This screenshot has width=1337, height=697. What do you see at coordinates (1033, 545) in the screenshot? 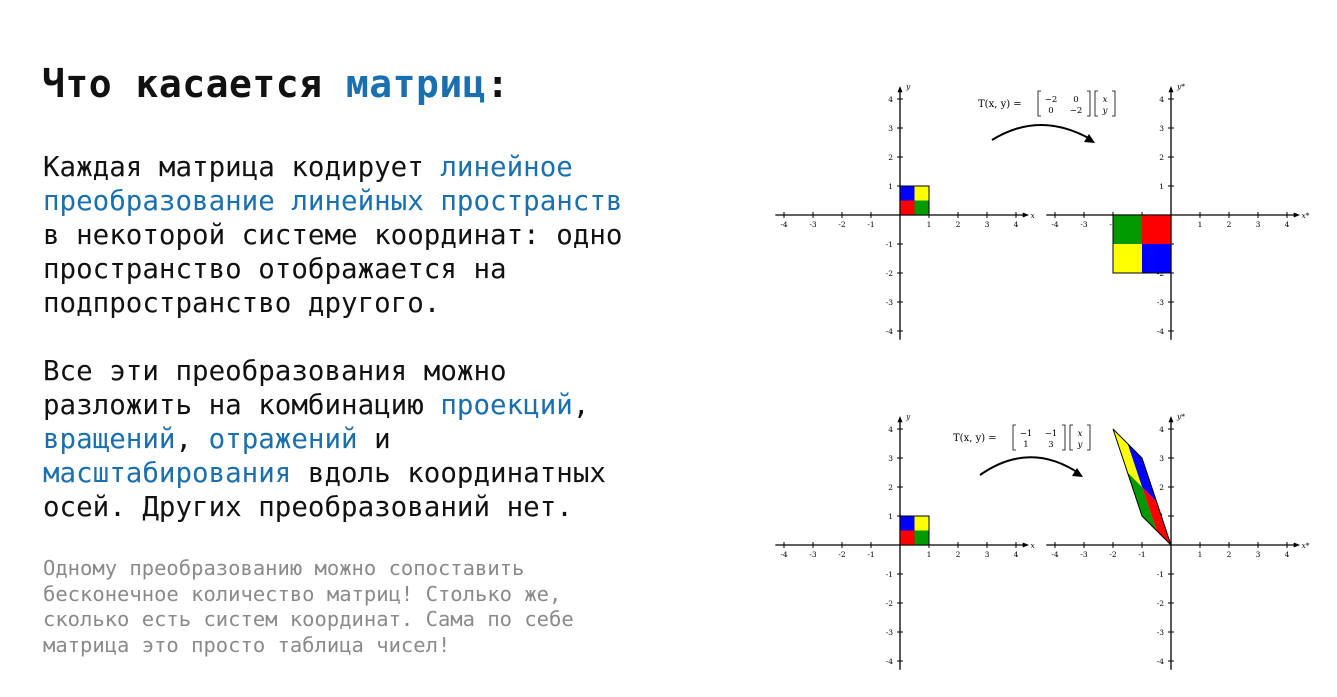
I see `bottom-left-x-label: x` at bounding box center [1033, 545].